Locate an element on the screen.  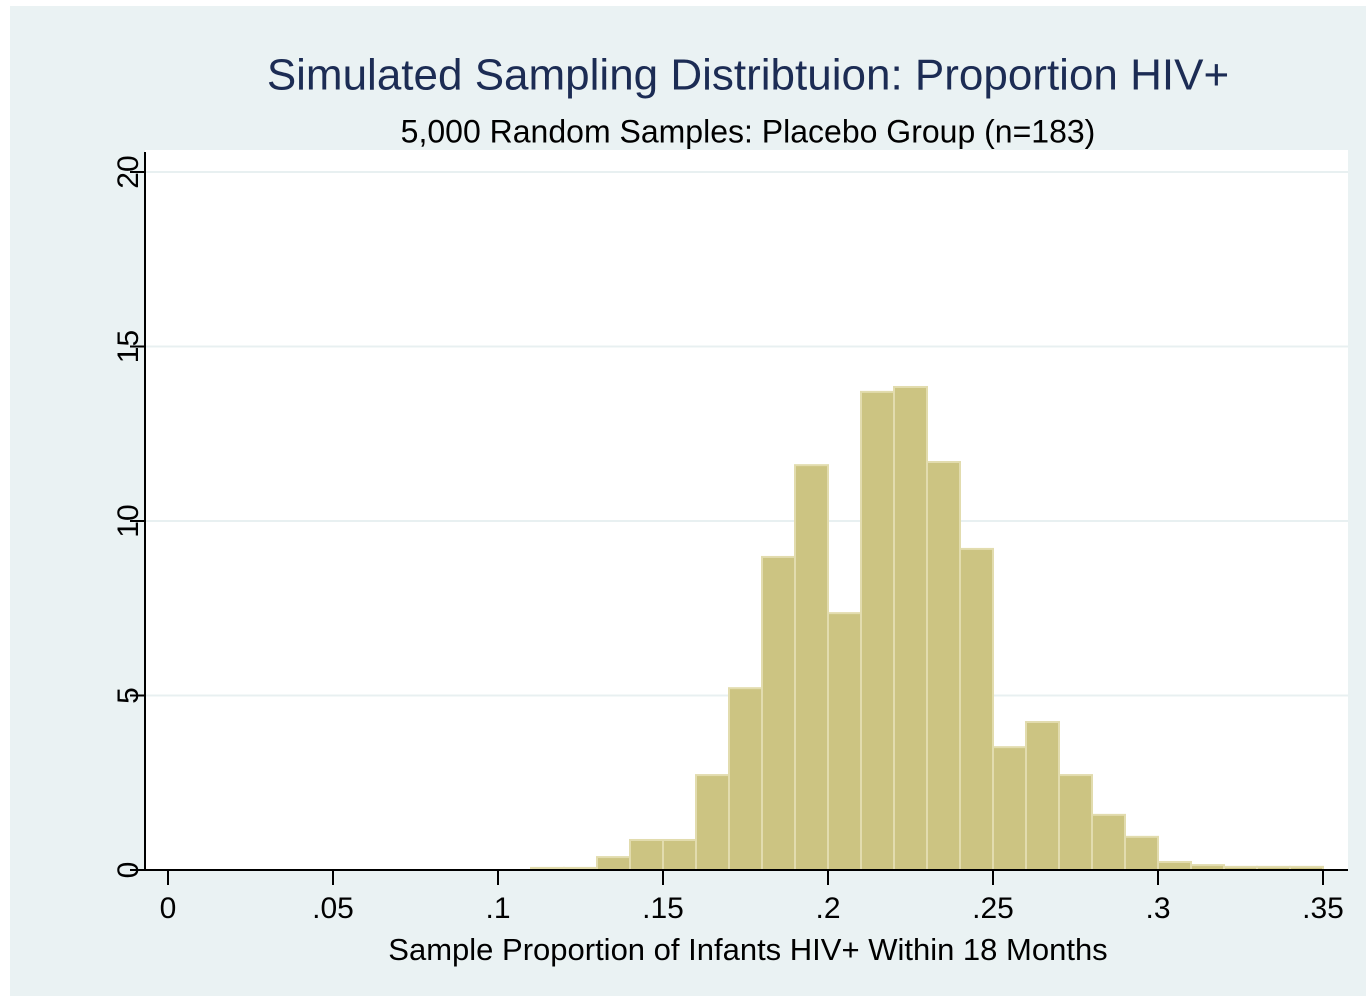
y-tick-label: 0 is located at coordinates (128, 870).